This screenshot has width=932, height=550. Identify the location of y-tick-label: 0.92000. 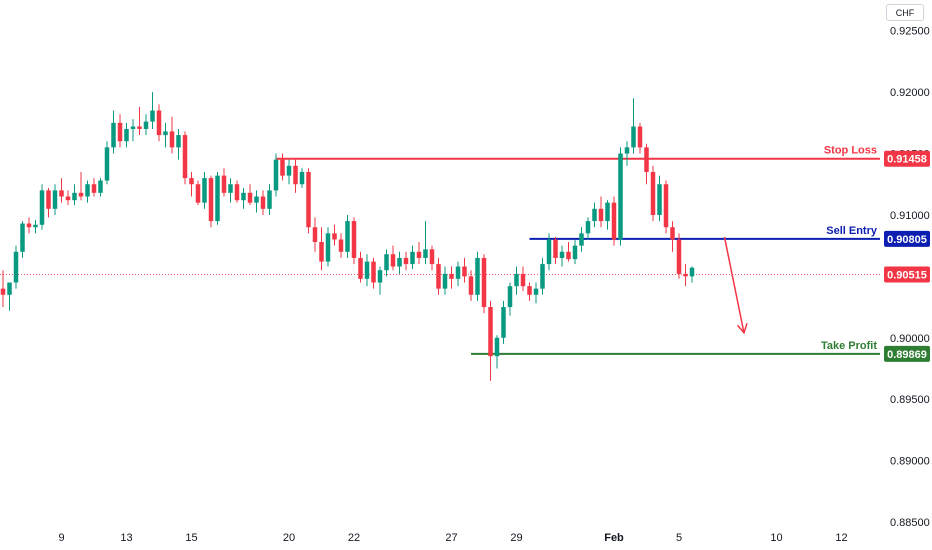
(910, 93).